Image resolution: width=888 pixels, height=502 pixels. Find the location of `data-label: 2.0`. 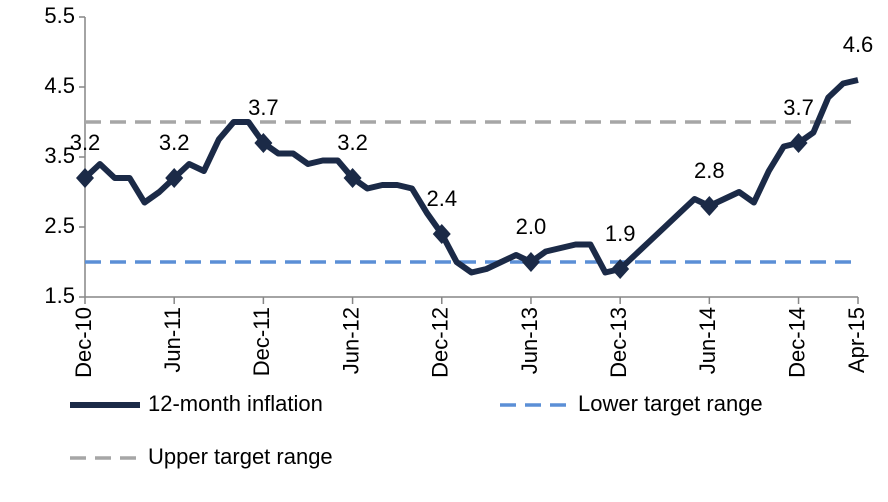

data-label: 2.0 is located at coordinates (531, 226).